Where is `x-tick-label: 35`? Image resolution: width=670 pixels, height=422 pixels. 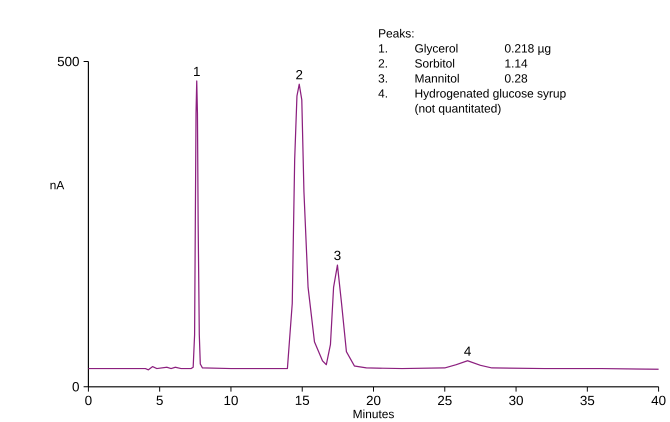 x-tick-label: 35 is located at coordinates (587, 401).